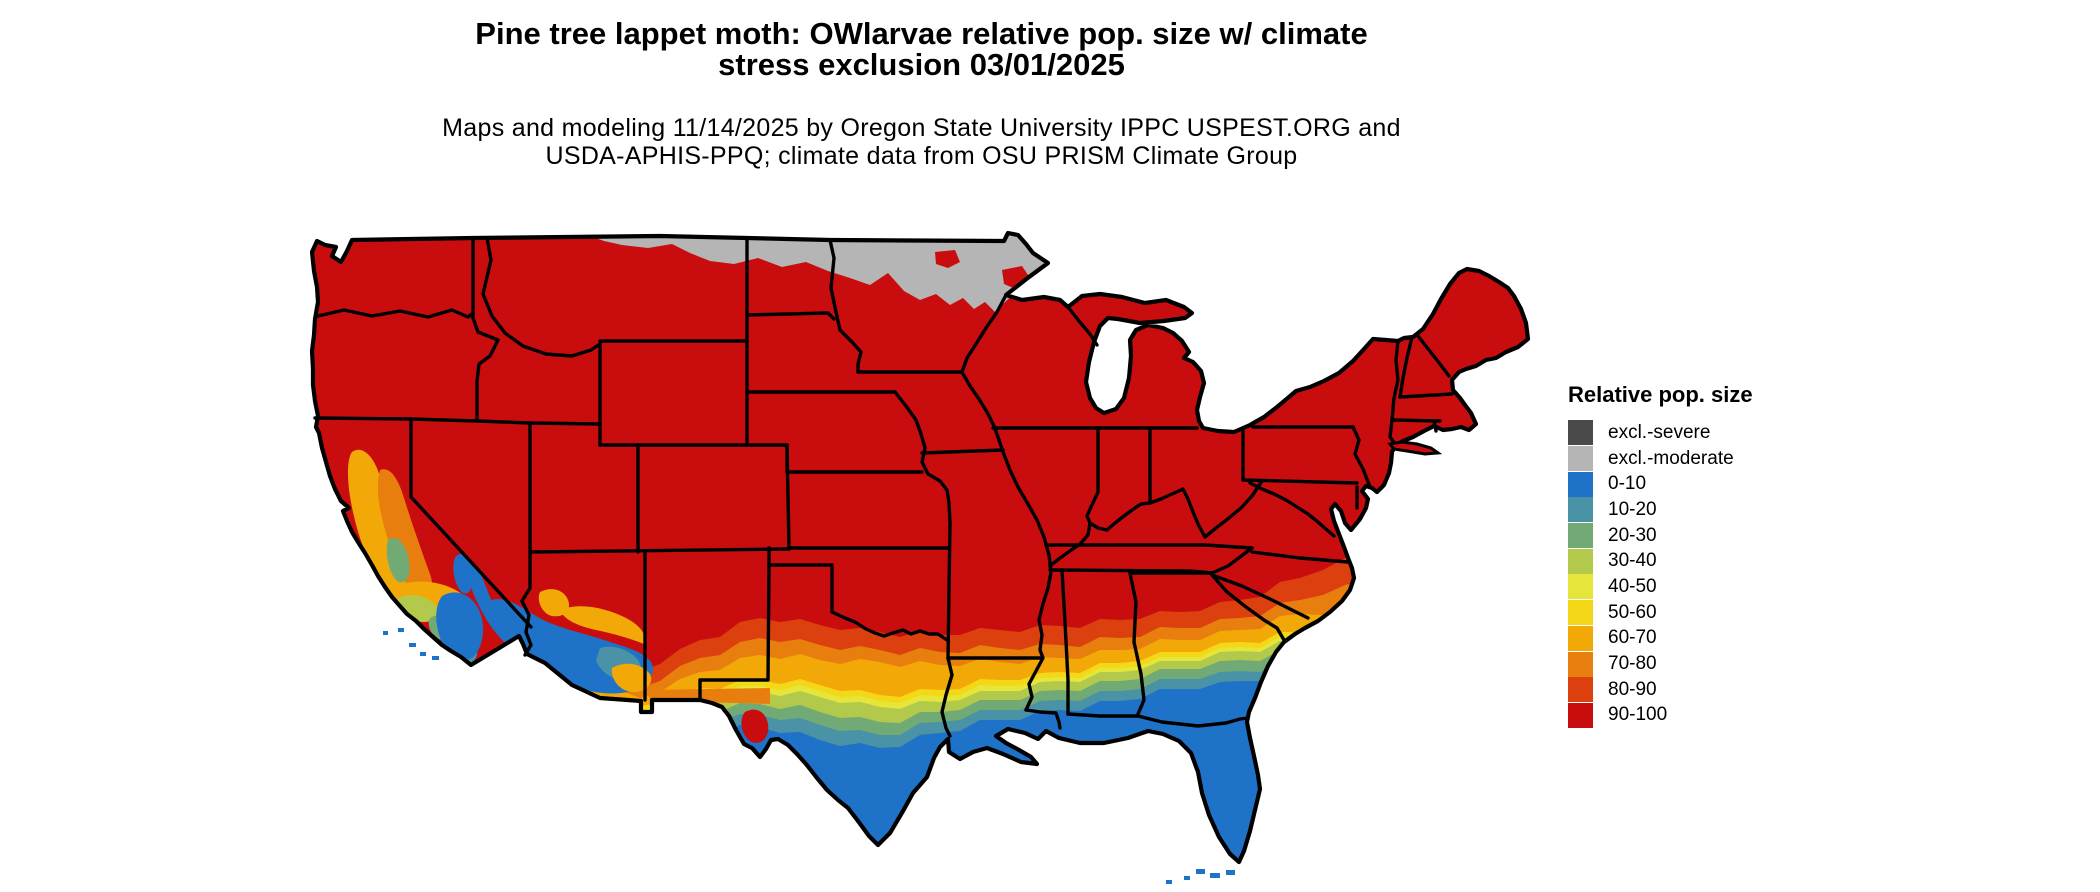 The image size is (2100, 892). I want to click on legend-label: 80-90, so click(1632, 689).